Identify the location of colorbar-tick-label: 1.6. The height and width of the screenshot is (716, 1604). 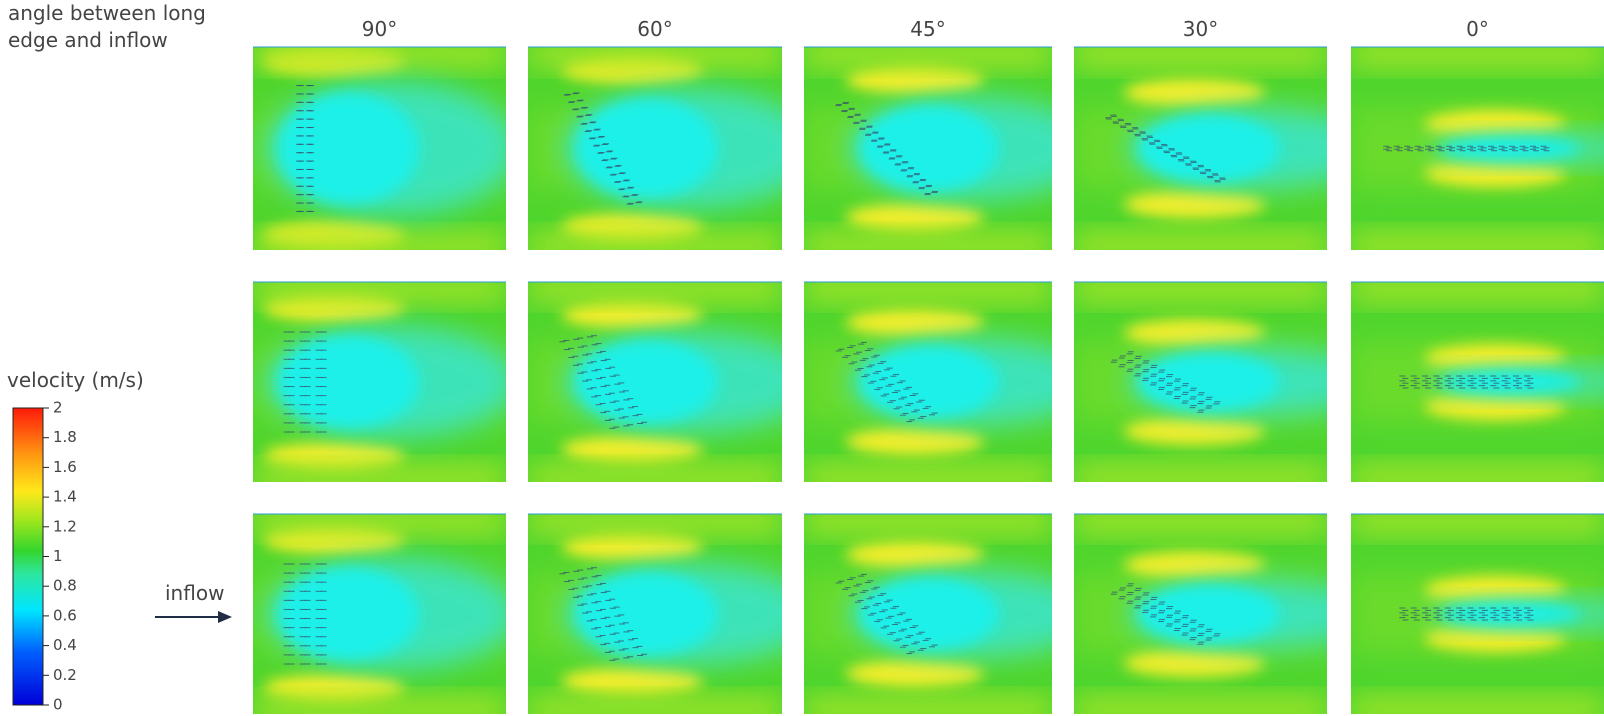
(65, 467).